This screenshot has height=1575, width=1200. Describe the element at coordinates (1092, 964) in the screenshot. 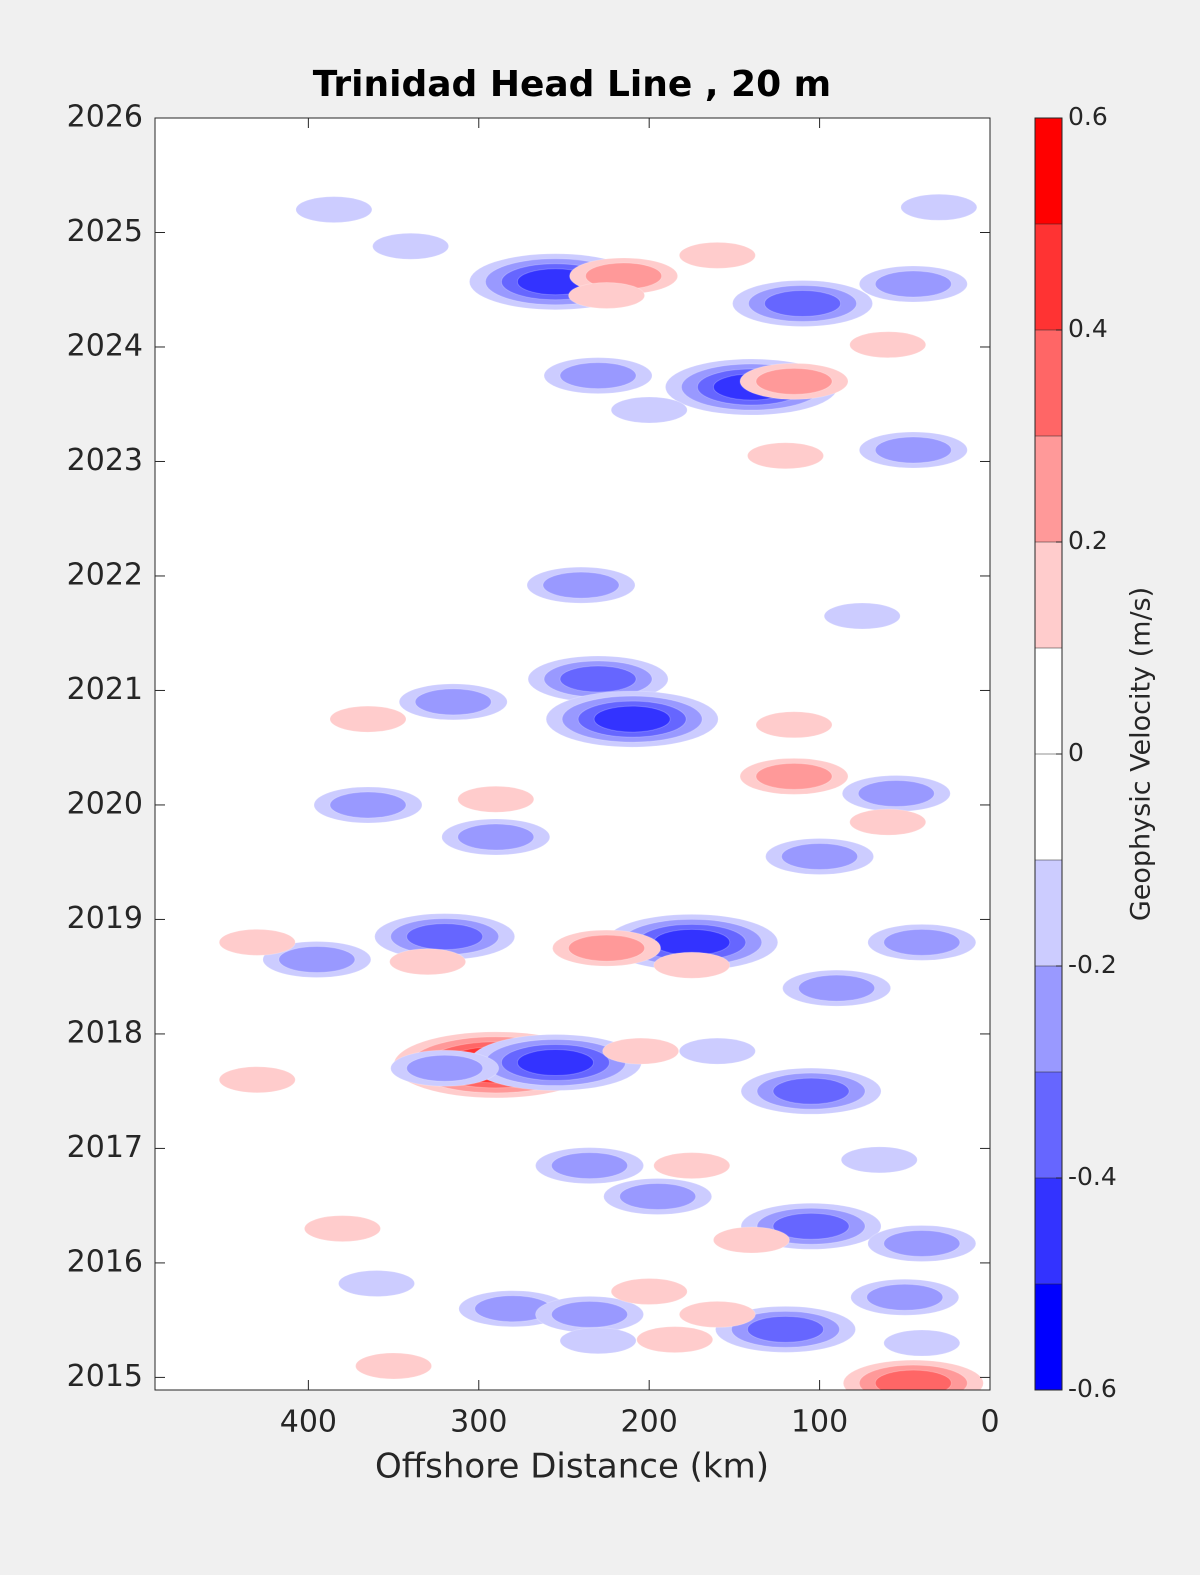

I see `colorbar-tick-label: -0.2` at that location.